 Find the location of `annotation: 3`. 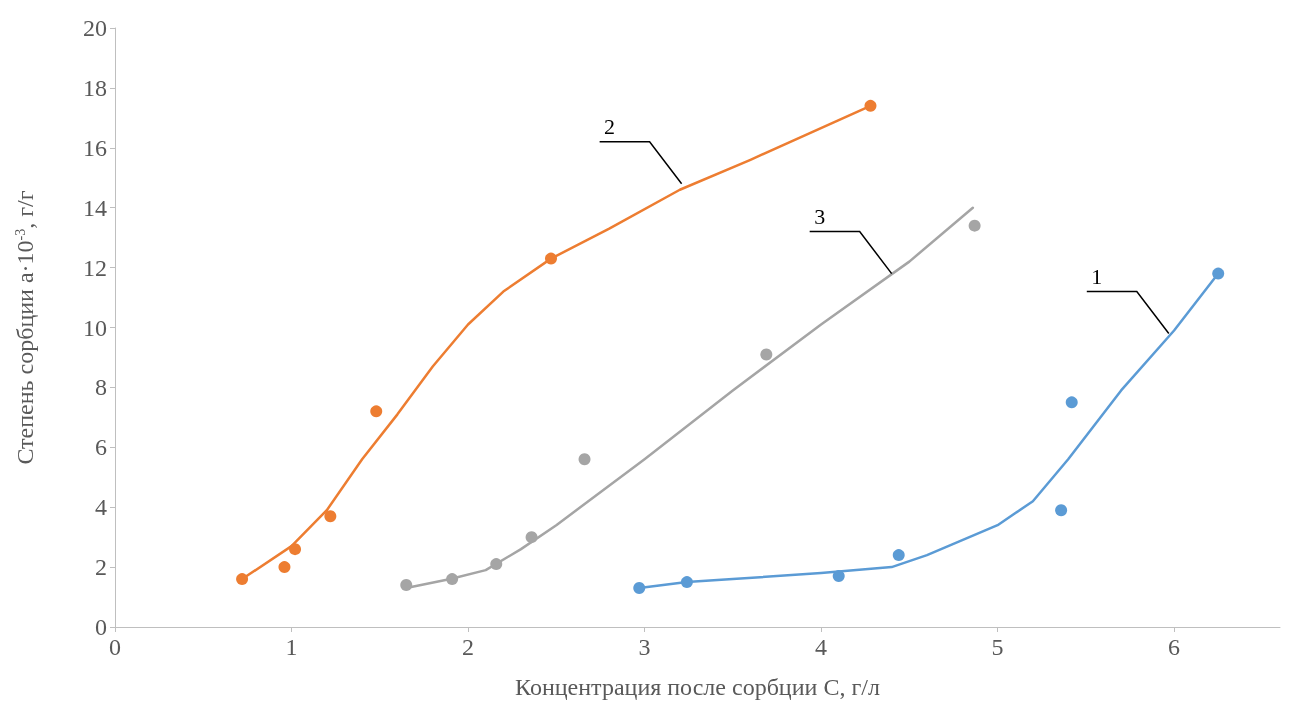

annotation: 3 is located at coordinates (820, 217).